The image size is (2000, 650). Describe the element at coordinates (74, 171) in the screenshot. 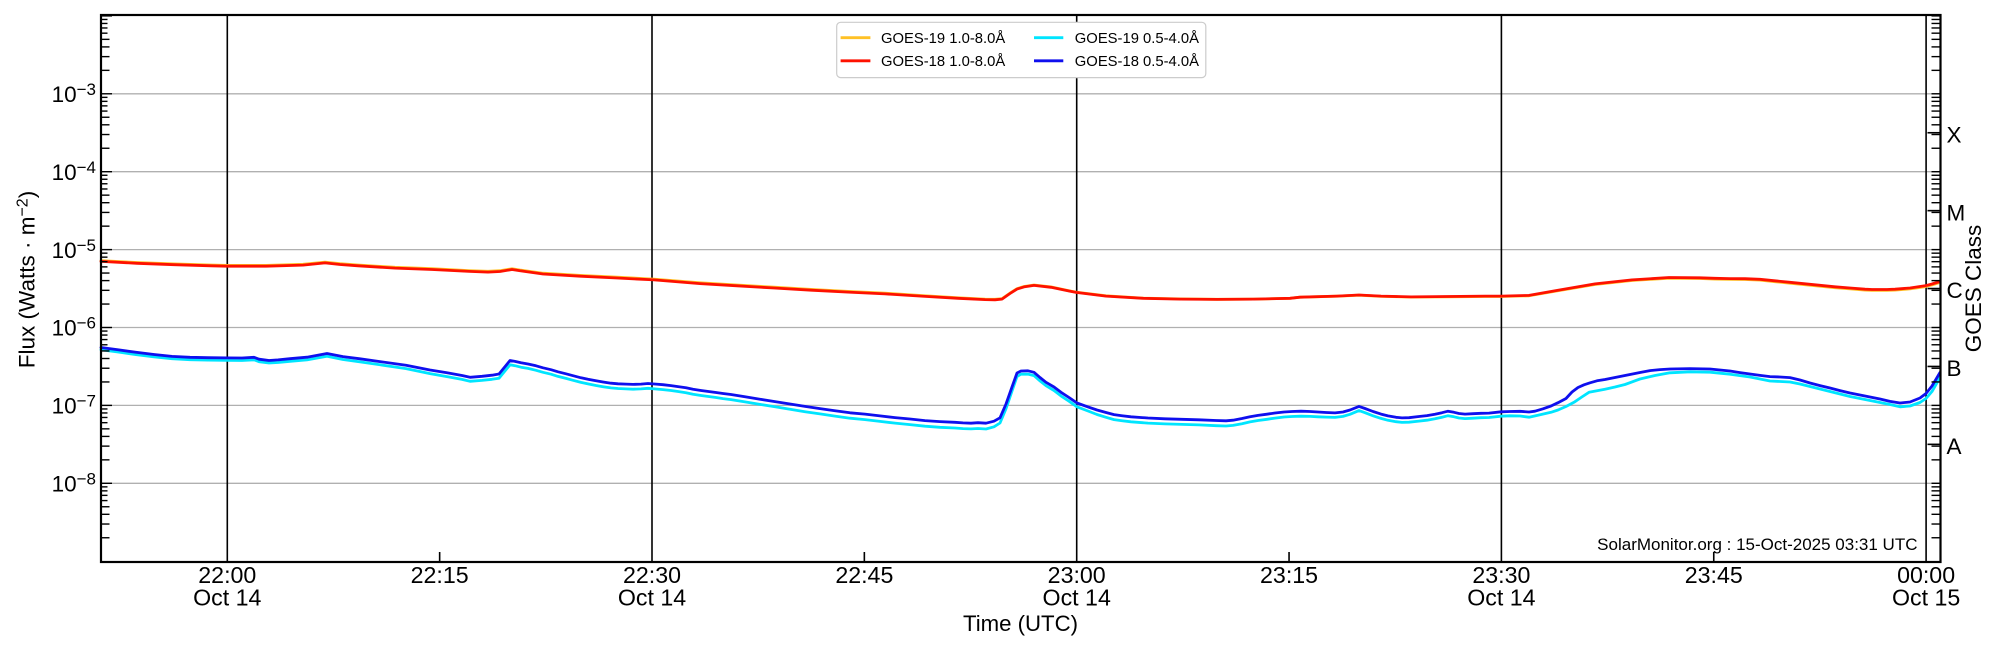

I see `svg-text: 10⁻⁴` at that location.